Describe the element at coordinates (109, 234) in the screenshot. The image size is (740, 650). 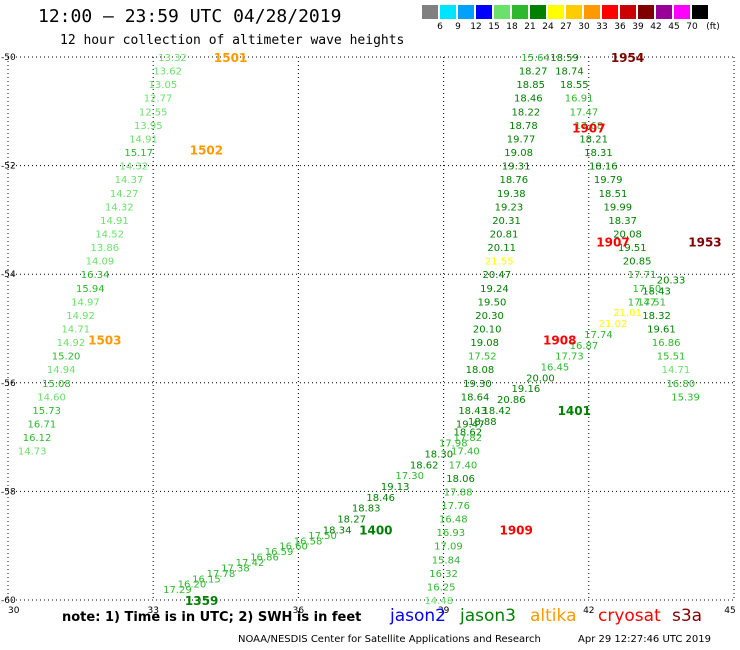
I see `swh-value-label: 14.52` at that location.